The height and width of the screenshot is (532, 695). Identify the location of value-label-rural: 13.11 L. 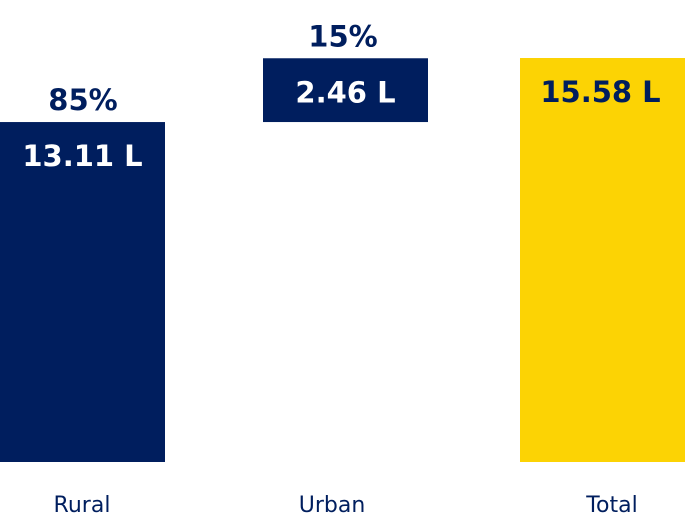
(82, 156).